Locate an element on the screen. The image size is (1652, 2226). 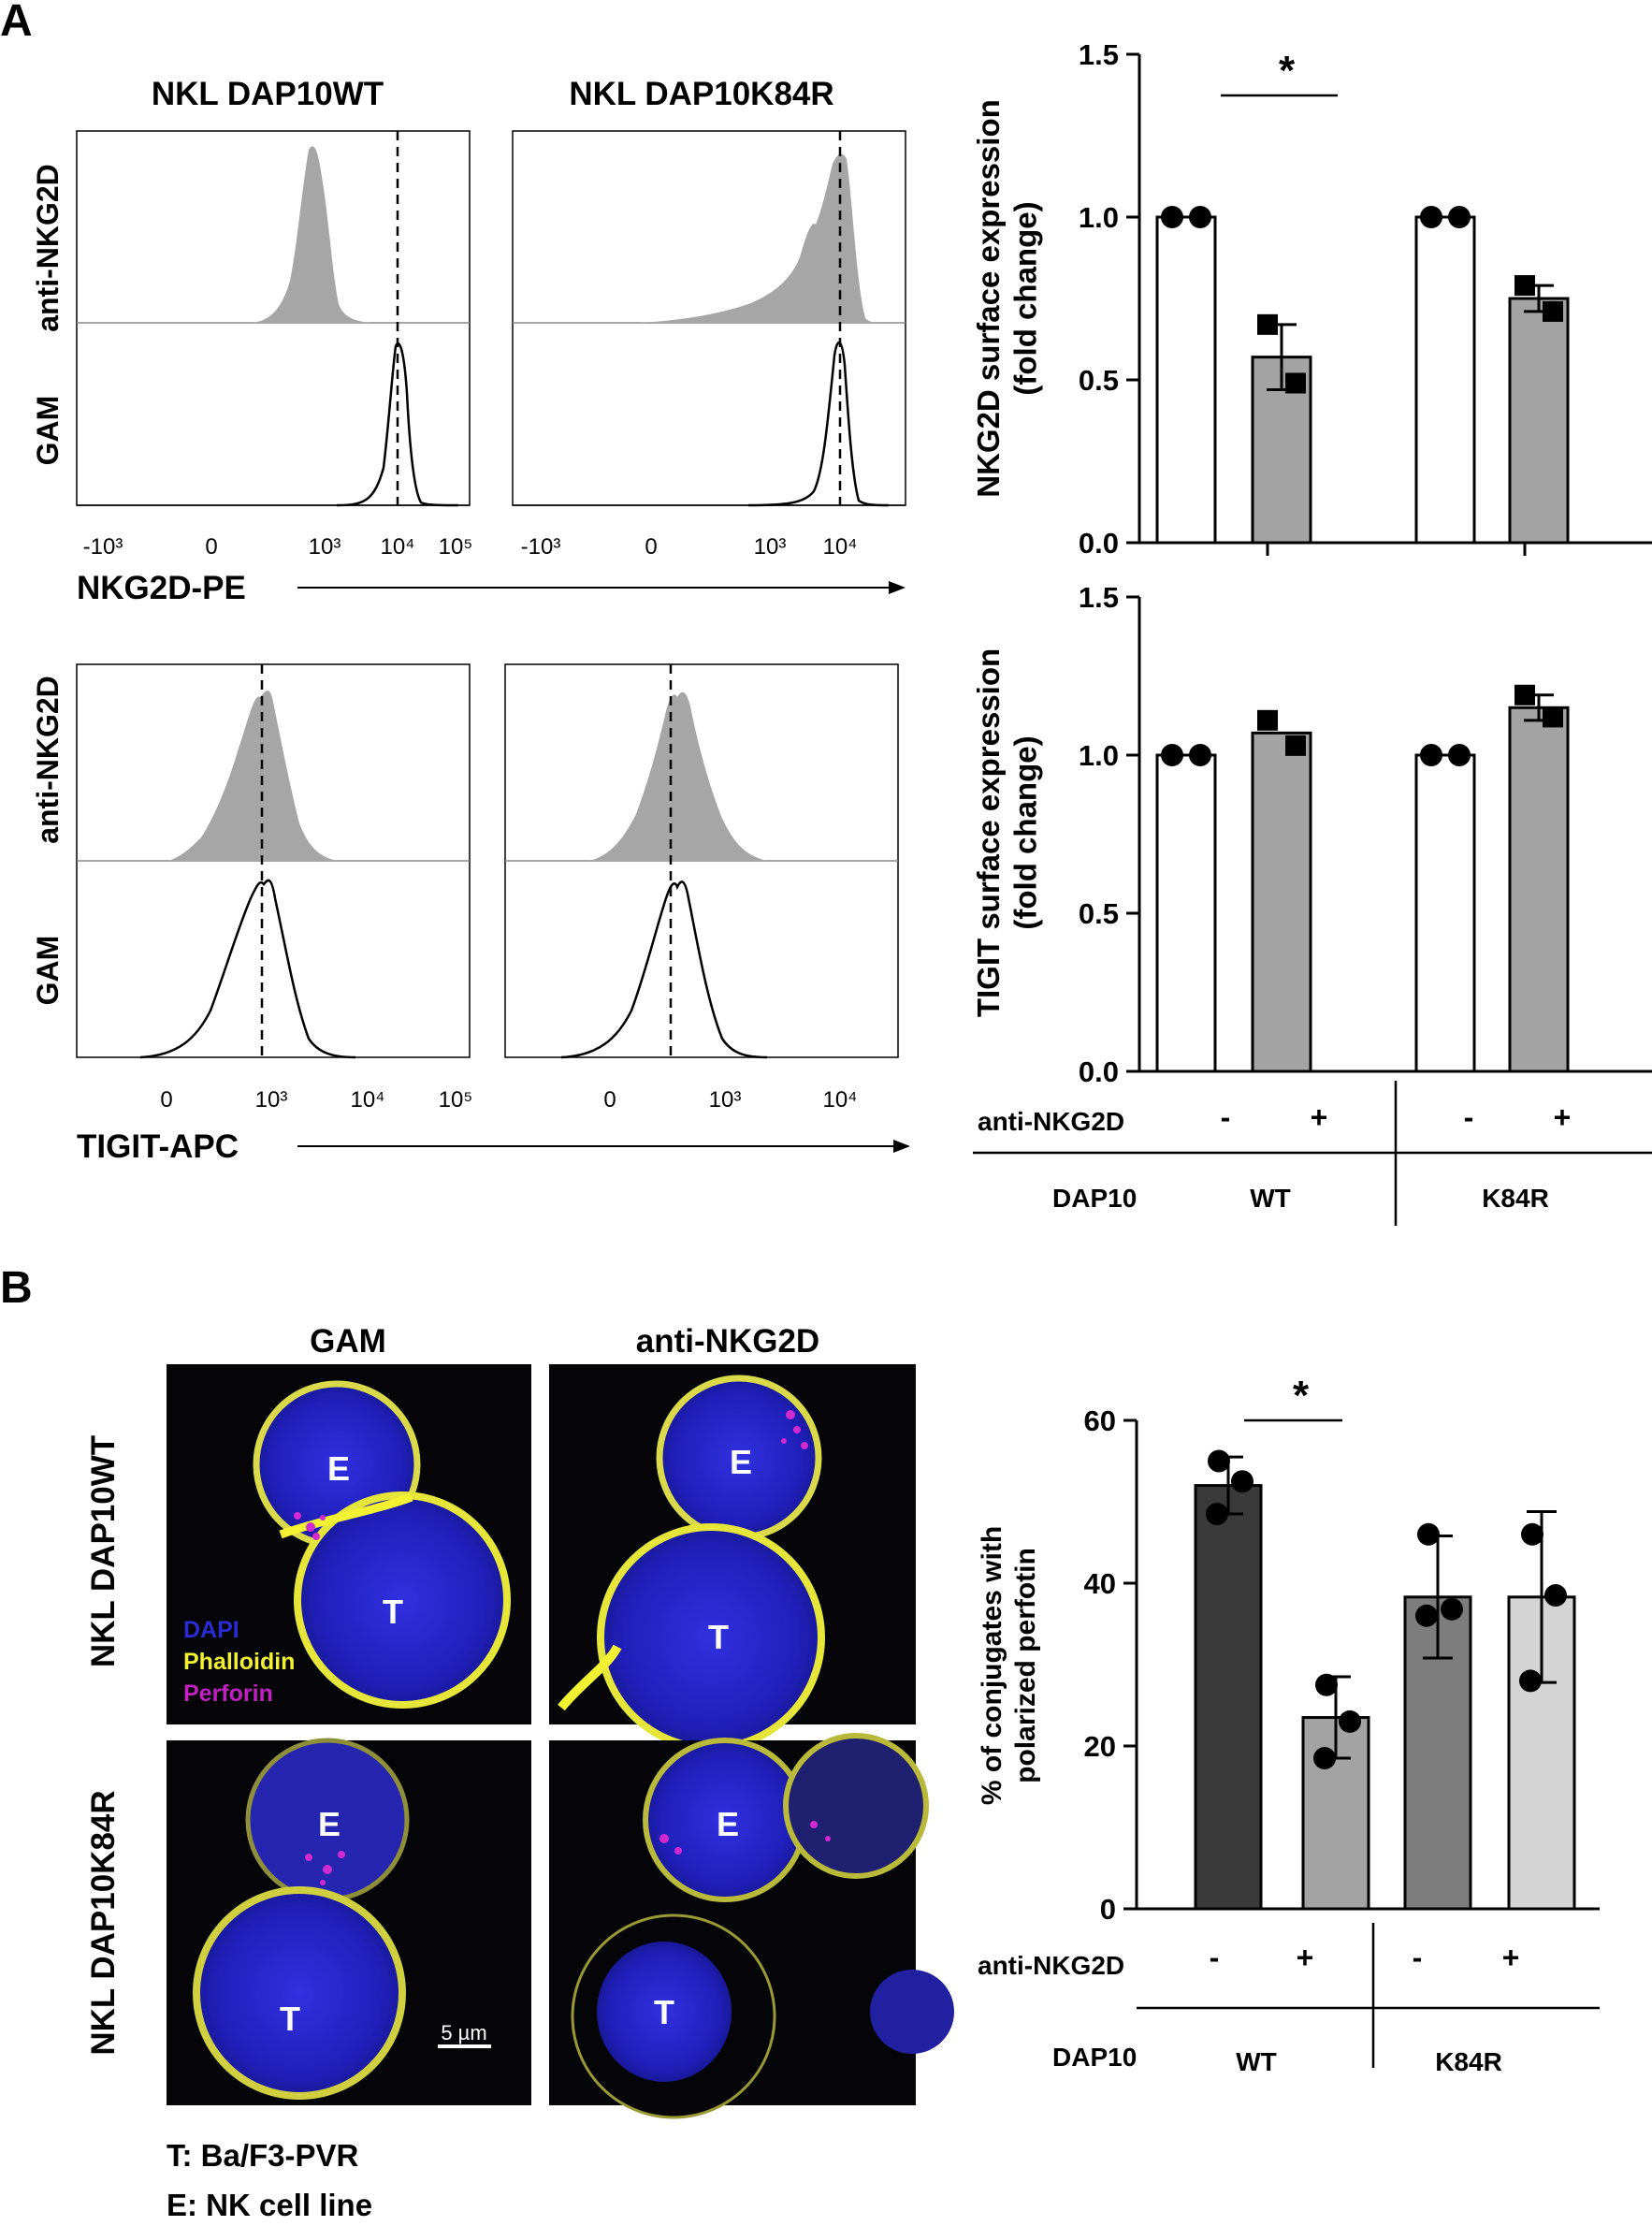
micrograph-wt-gam: E T DAPI Phalloidin Perforin is located at coordinates (349, 1544).